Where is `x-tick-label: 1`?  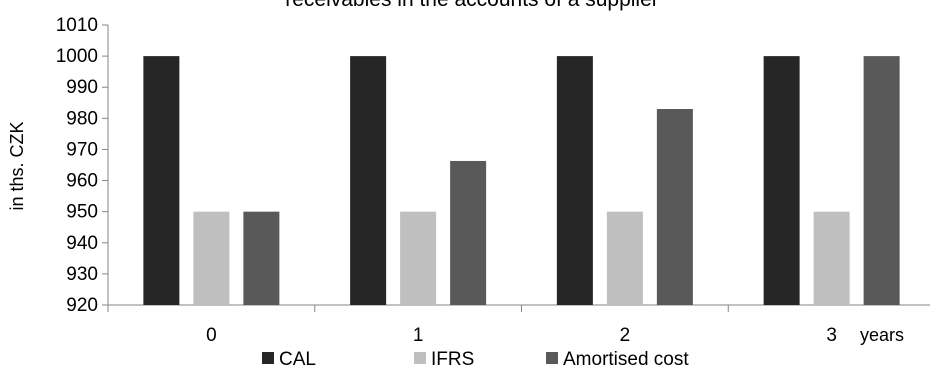 x-tick-label: 1 is located at coordinates (418, 335).